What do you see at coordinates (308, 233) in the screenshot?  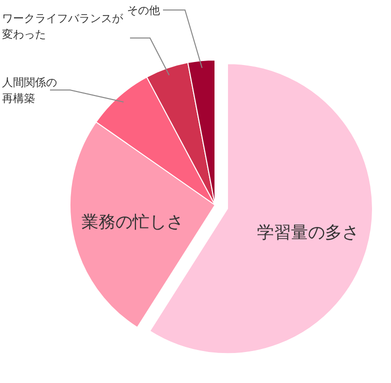 I see `slice-label: 学習量の多さ` at bounding box center [308, 233].